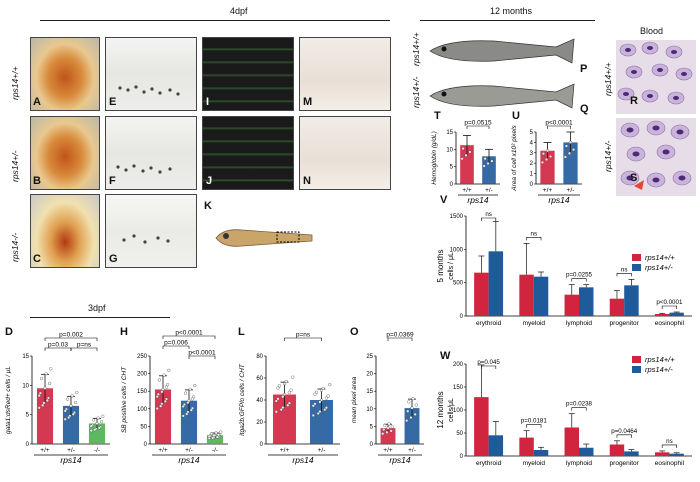  I want to click on y-tick-label: 15, so click(449, 133).